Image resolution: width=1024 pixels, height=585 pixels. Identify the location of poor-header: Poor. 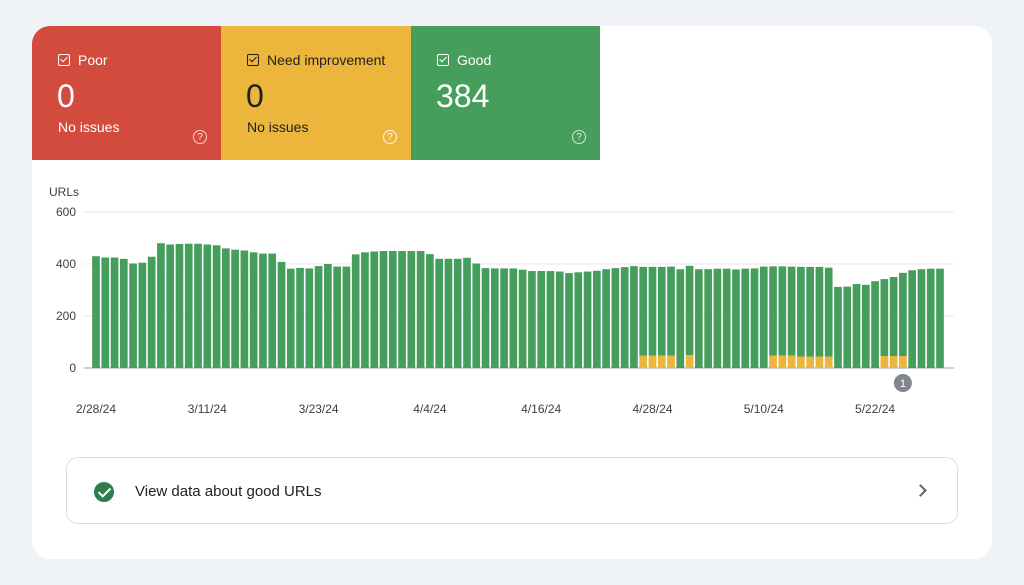
(83, 60).